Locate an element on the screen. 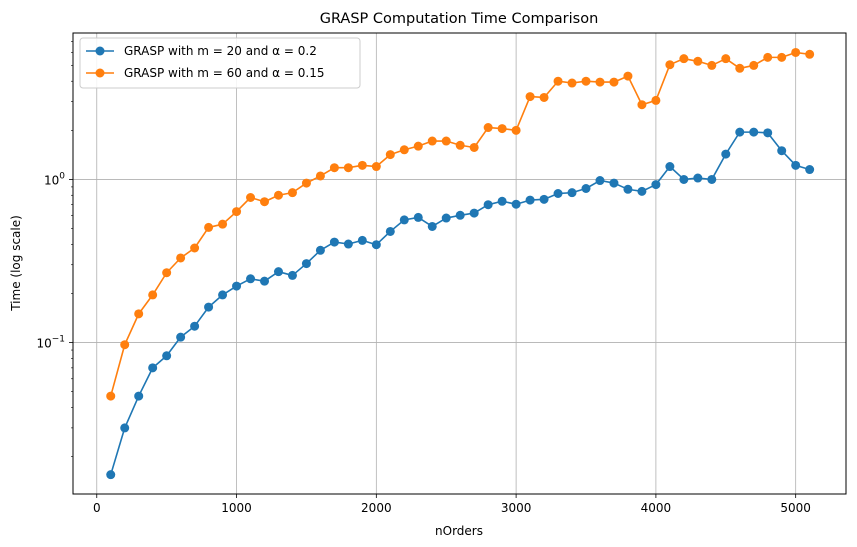 Image resolution: width=857 pixels, height=547 pixels. y-tick-label: 10−1 is located at coordinates (50, 343).